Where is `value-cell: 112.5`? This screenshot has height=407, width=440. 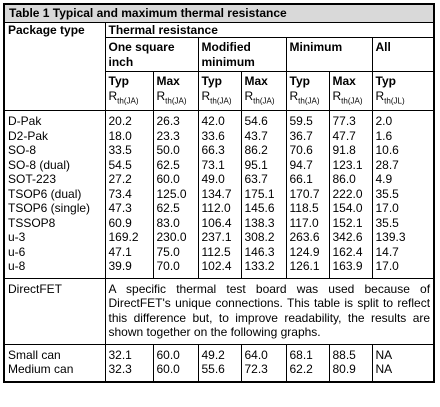 value-cell: 112.5 is located at coordinates (219, 252).